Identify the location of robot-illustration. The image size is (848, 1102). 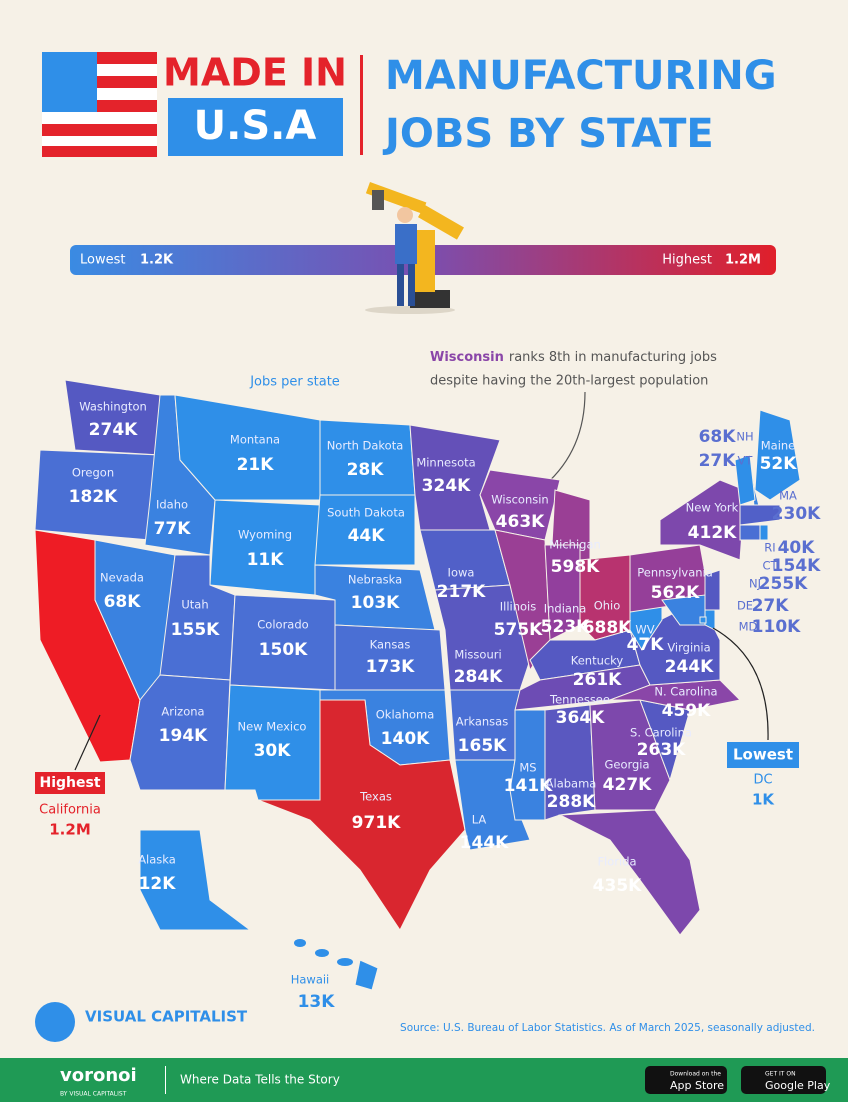
(414, 248).